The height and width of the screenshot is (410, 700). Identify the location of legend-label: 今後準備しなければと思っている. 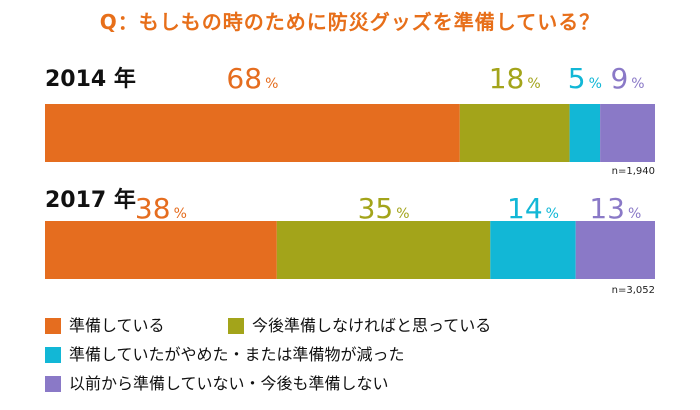
(372, 325).